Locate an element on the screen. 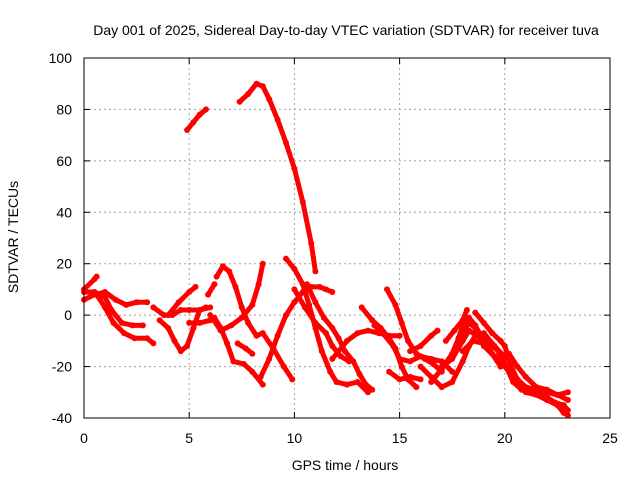 The height and width of the screenshot is (480, 640). x-tick-label: 5 is located at coordinates (189, 438).